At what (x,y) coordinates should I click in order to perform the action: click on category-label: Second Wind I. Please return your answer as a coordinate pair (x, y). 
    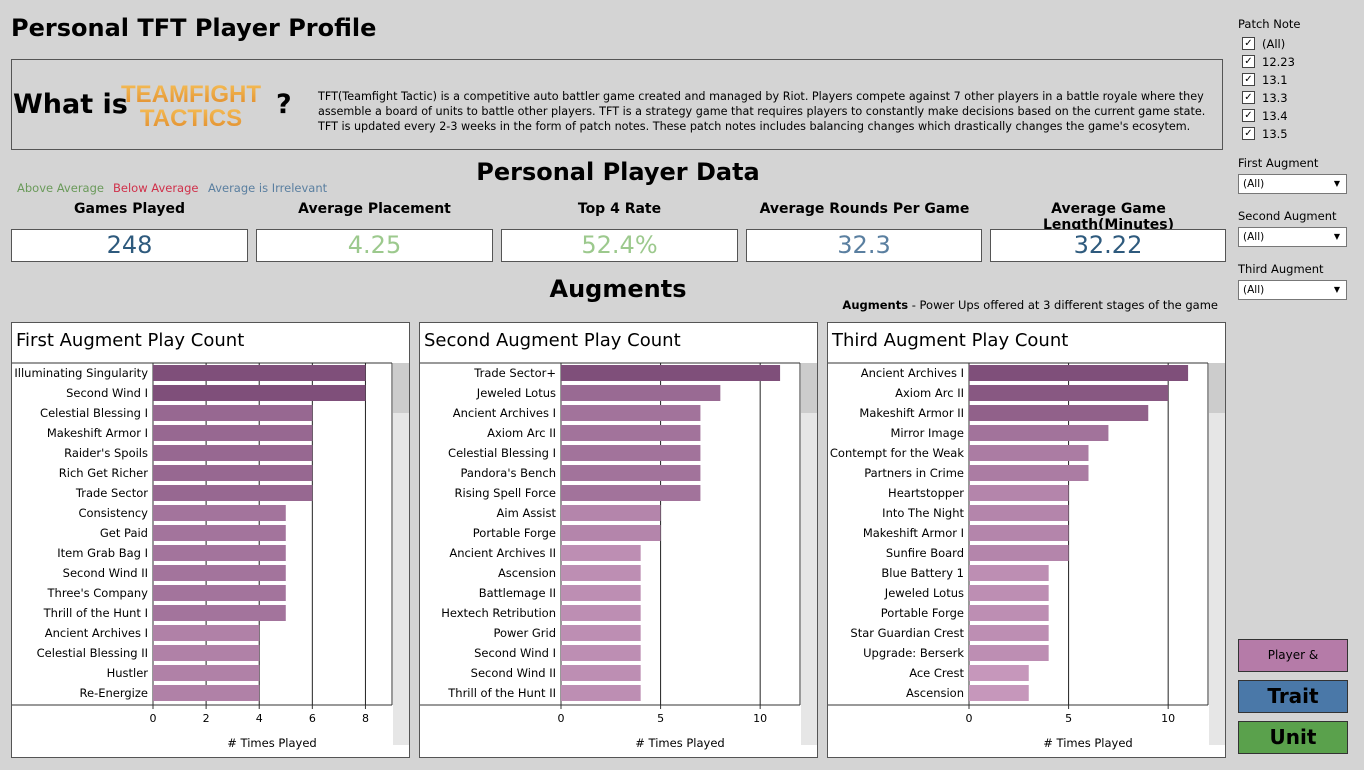
    Looking at the image, I should click on (107, 393).